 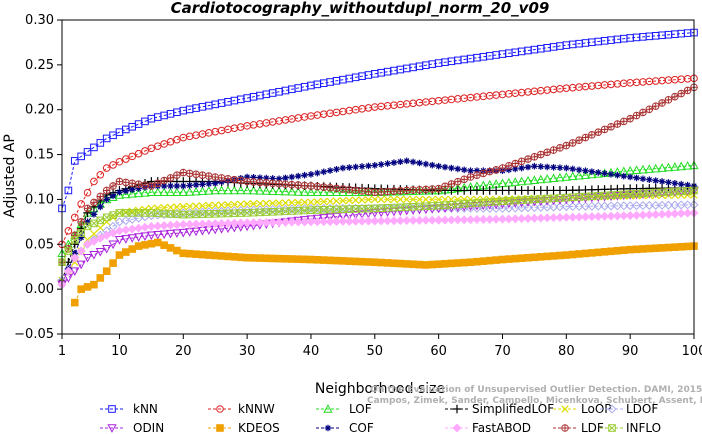 I want to click on x-tick-label: 20, so click(x=183, y=351).